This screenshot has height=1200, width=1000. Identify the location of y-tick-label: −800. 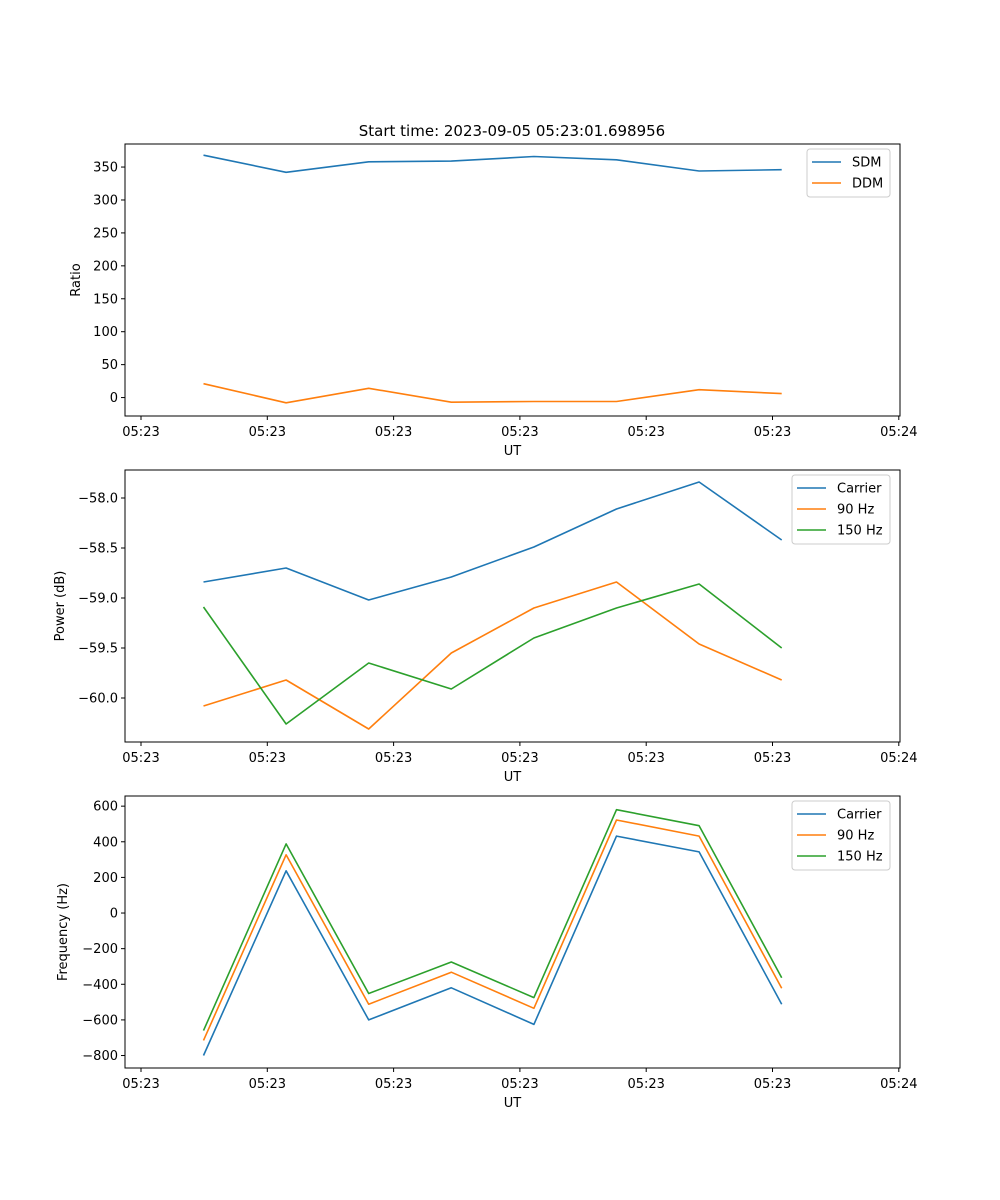
(100, 1056).